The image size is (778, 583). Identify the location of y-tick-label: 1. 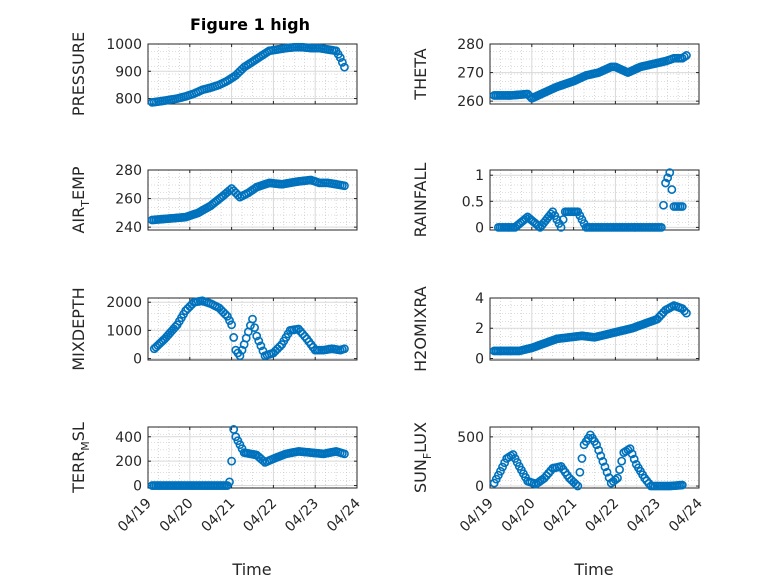
(479, 176).